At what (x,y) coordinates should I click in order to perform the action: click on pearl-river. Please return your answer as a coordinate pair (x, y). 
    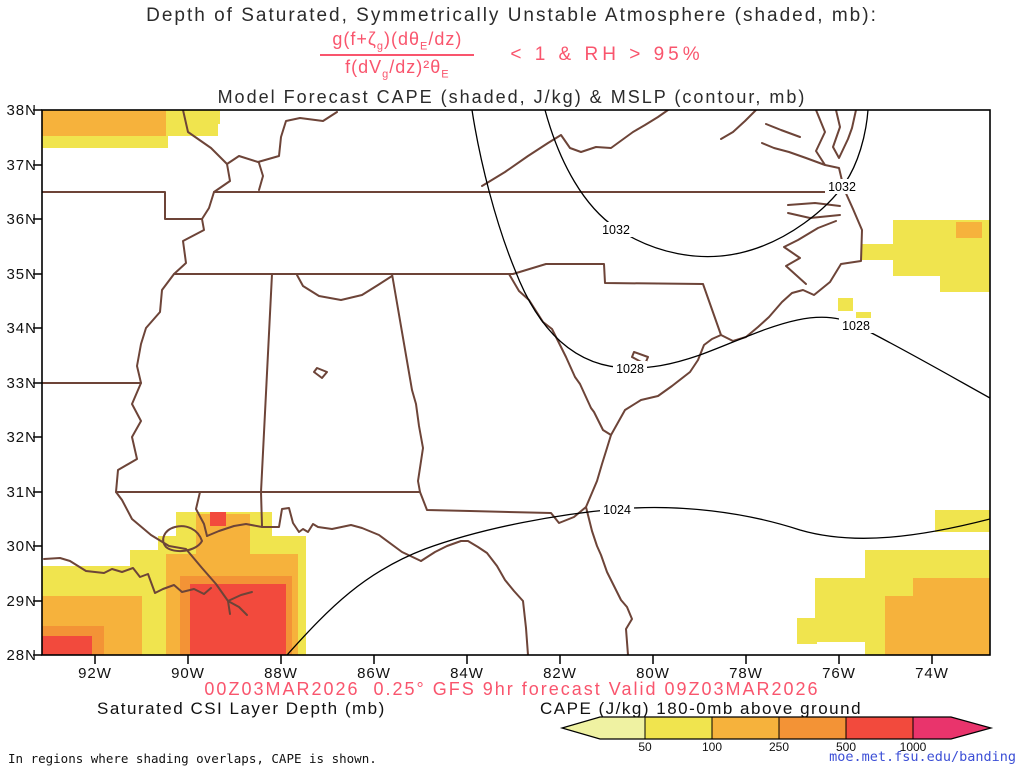
    Looking at the image, I should click on (201, 514).